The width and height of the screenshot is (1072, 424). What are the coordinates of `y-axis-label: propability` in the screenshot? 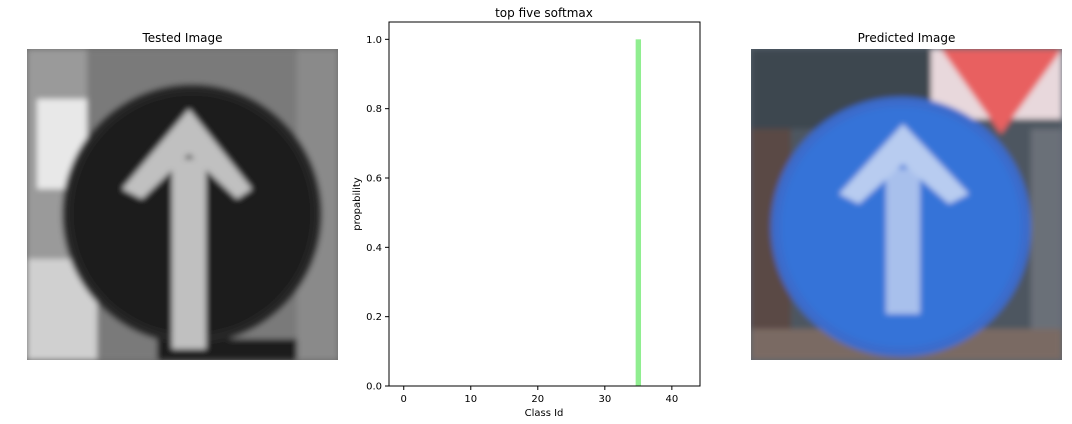 It's located at (357, 203).